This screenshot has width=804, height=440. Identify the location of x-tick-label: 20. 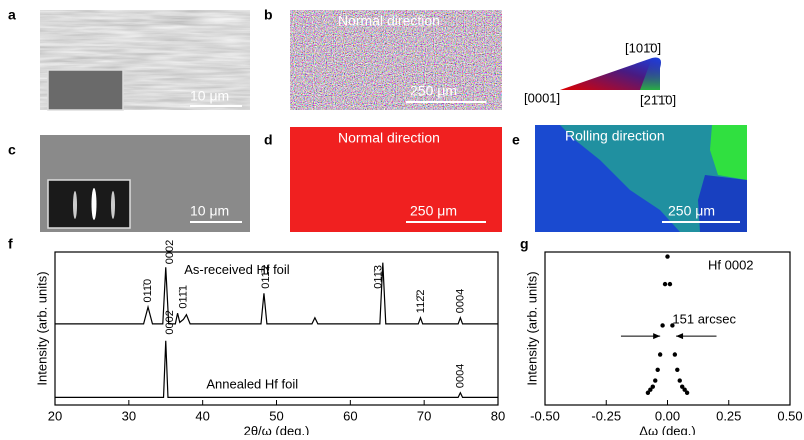
(55, 415).